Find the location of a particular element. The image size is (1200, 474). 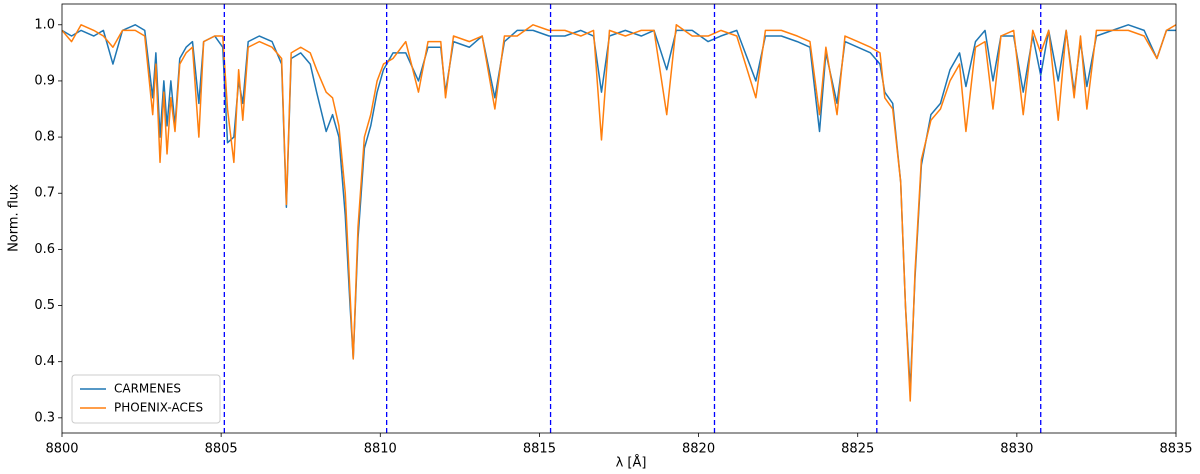

y-tick-label: 0.6 is located at coordinates (44, 249).